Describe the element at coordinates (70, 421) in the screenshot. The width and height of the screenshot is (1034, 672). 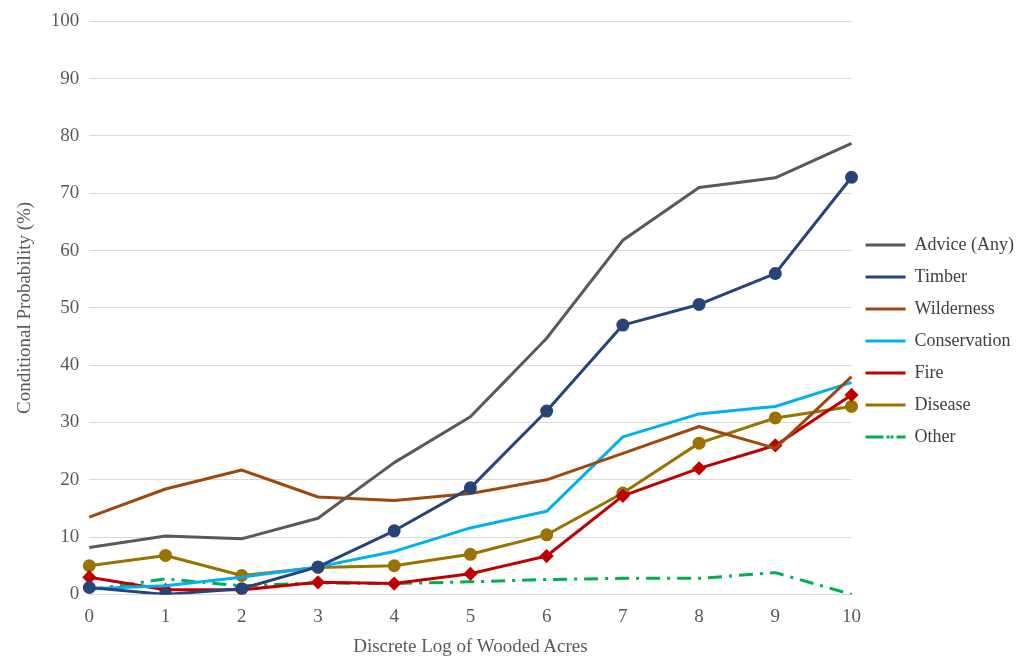
I see `y-tick-label: 30` at that location.